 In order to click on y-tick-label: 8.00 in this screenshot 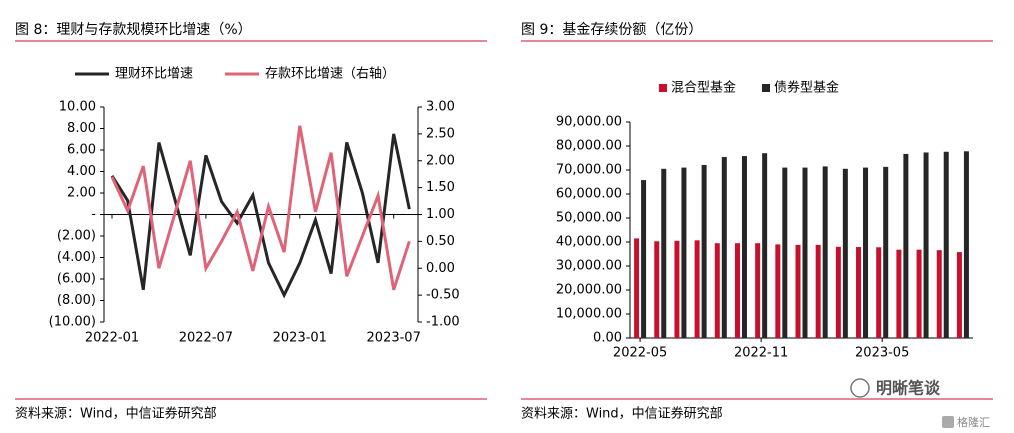, I will do `click(81, 128)`.